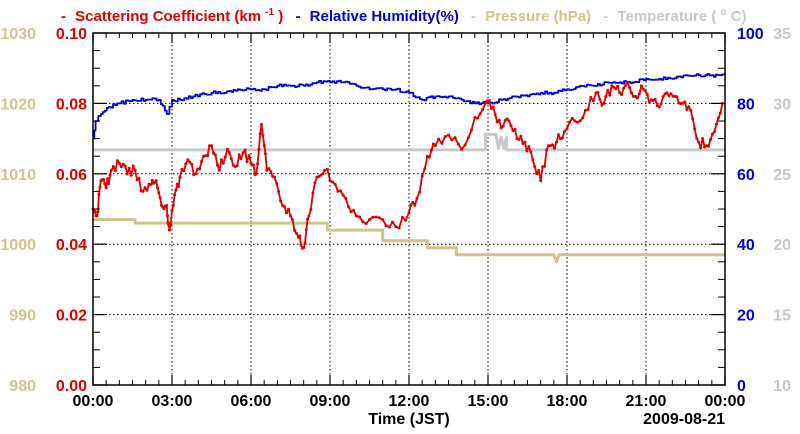  Describe the element at coordinates (409, 106) in the screenshot. I see `series-line-relative-humidity` at that location.